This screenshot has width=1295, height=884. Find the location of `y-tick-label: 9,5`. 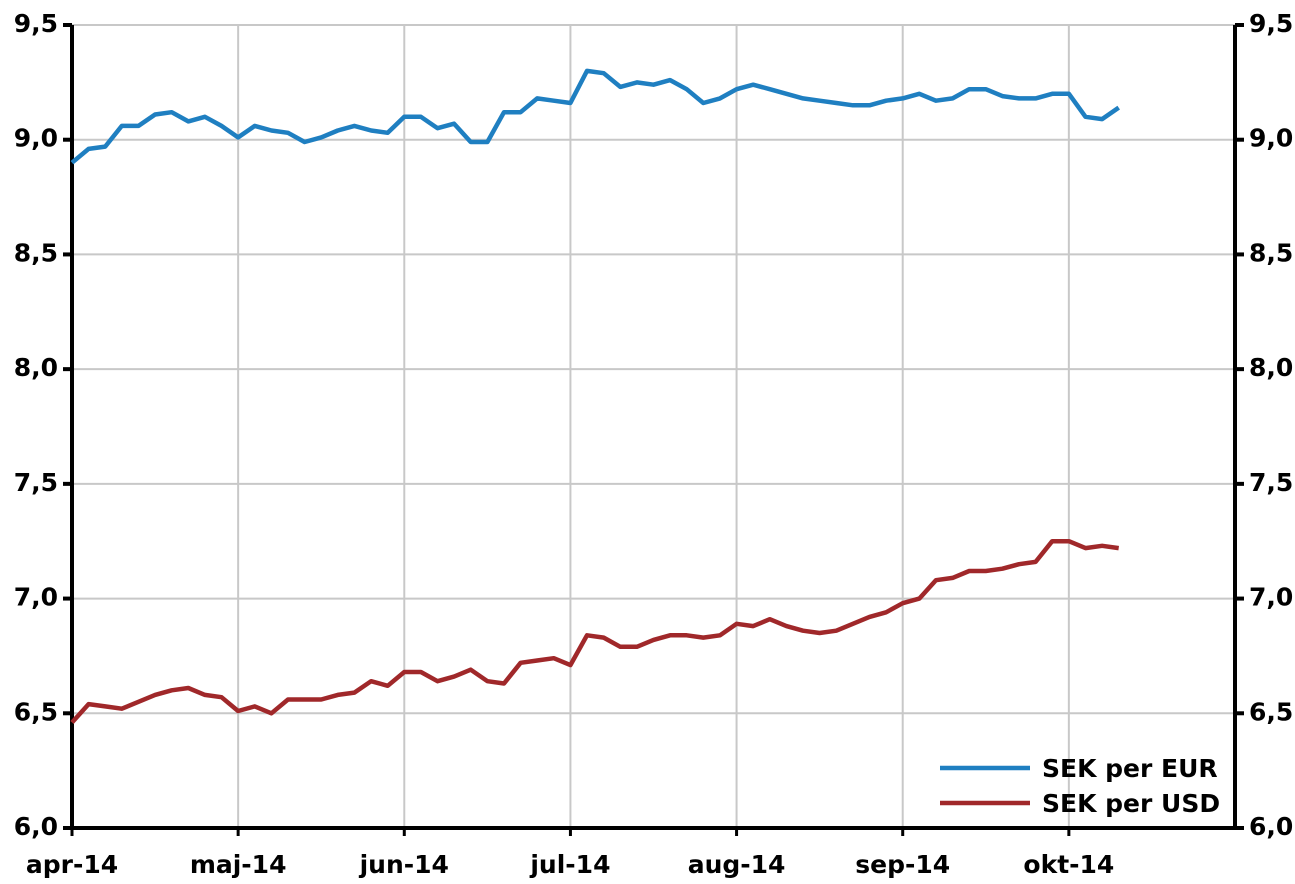

y-tick-label: 9,5 is located at coordinates (36, 23).